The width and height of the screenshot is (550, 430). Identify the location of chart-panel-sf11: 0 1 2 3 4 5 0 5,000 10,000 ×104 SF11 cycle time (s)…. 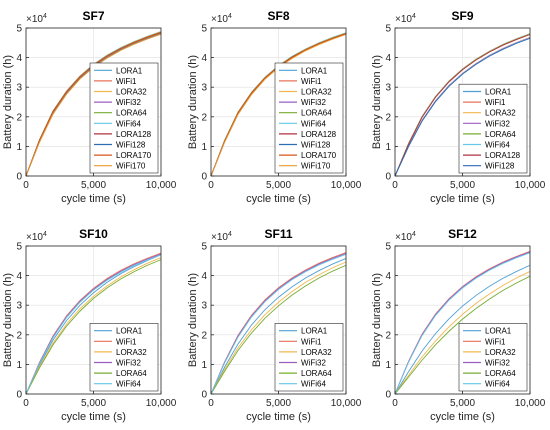
(274, 325).